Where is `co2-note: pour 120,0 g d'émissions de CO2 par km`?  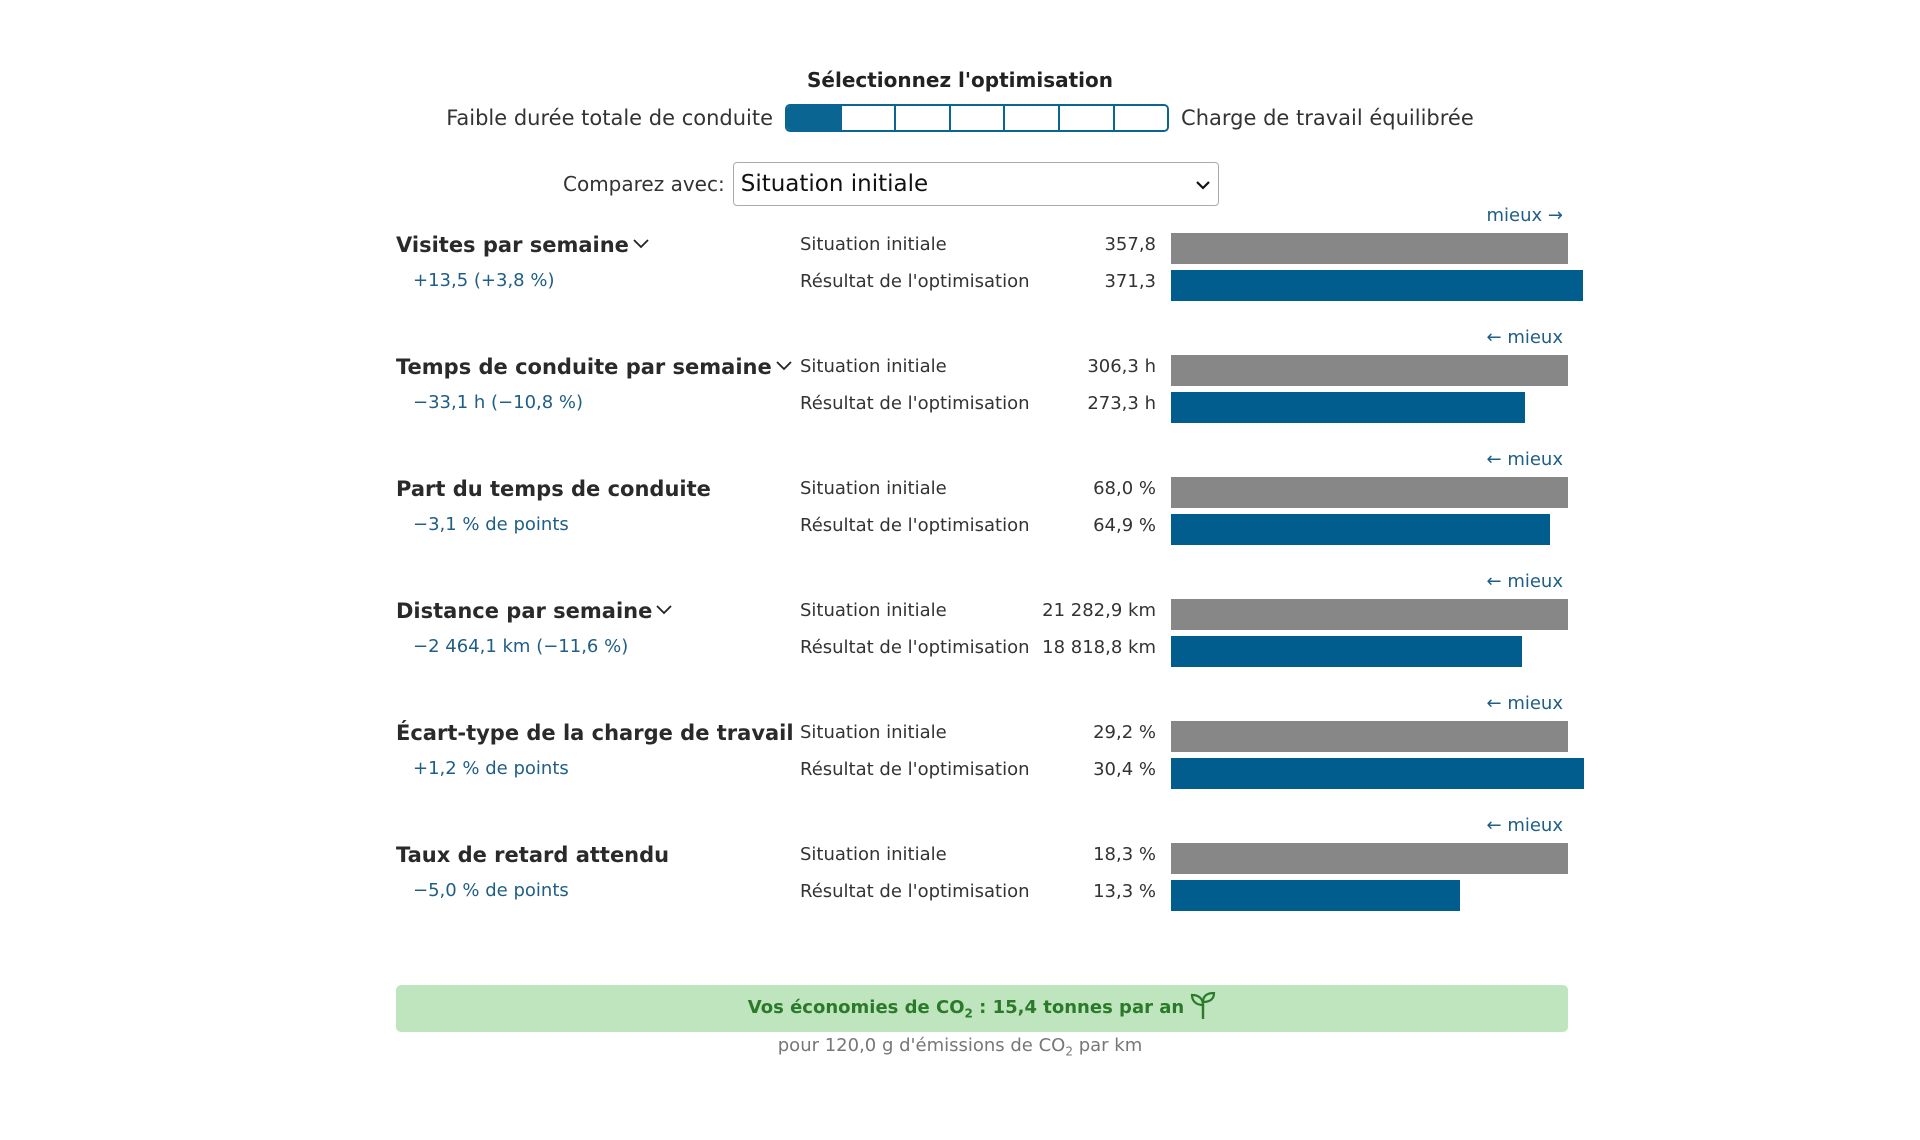
co2-note: pour 120,0 g d'émissions de CO2 par km is located at coordinates (960, 1047).